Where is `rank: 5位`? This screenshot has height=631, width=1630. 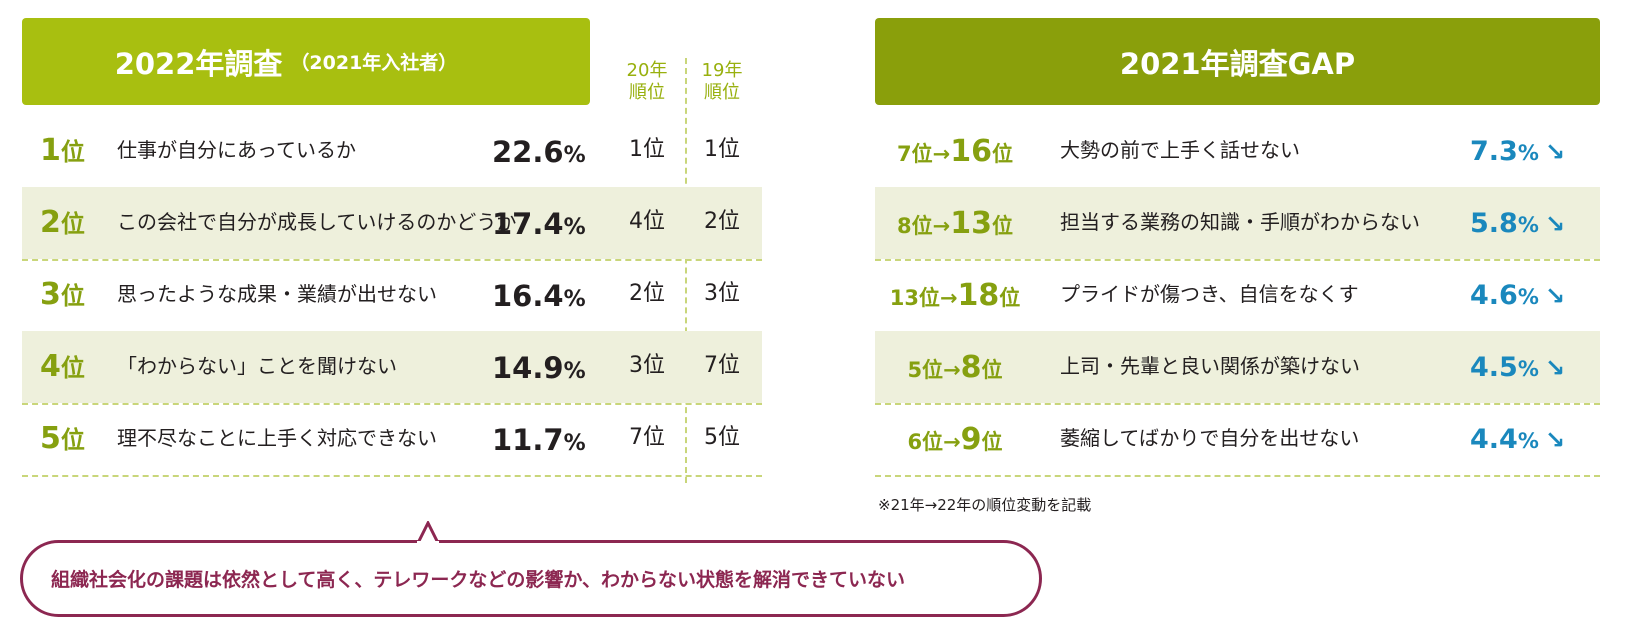 rank: 5位 is located at coordinates (62, 439).